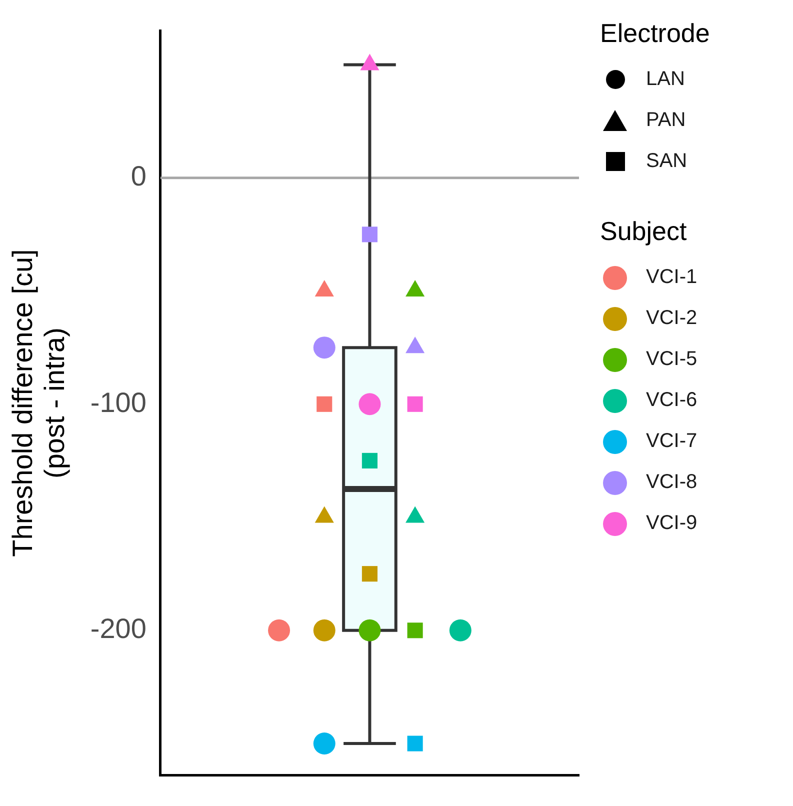  I want to click on legend-label: SAN, so click(667, 161).